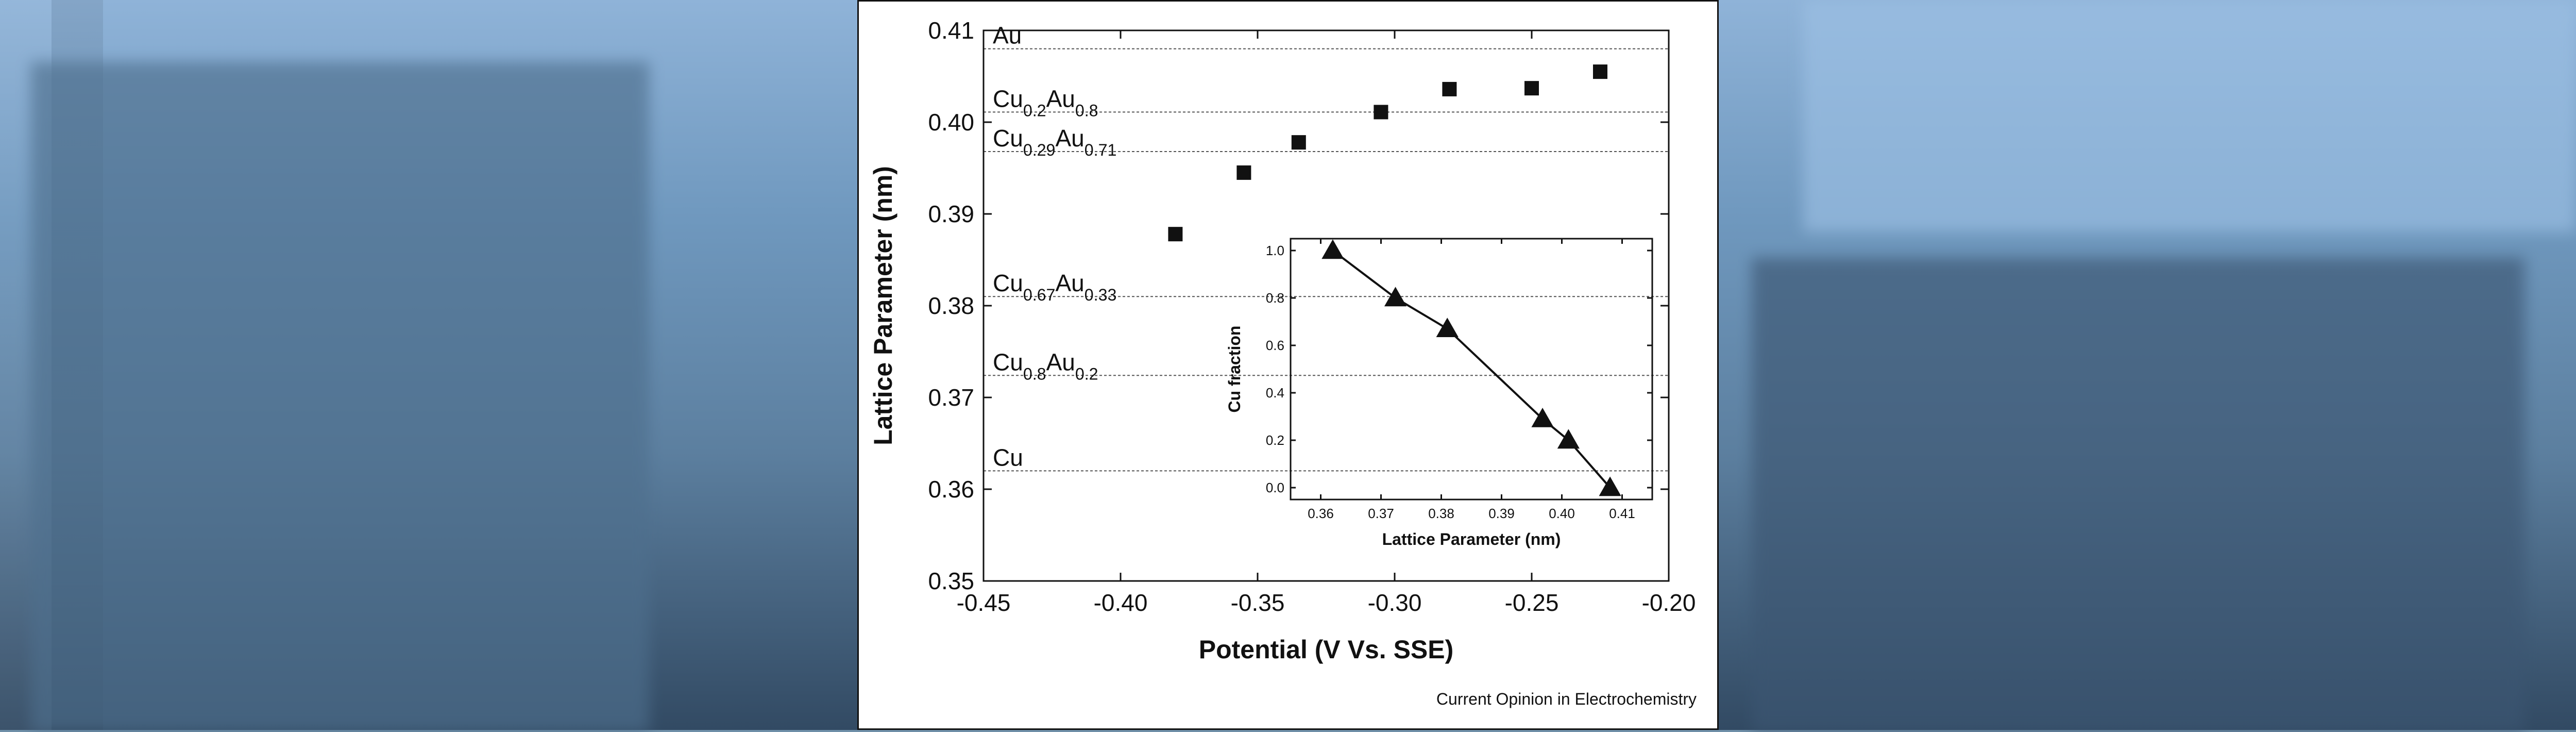 Image resolution: width=2576 pixels, height=732 pixels. What do you see at coordinates (1669, 602) in the screenshot?
I see `x-tick-label: -0.20` at bounding box center [1669, 602].